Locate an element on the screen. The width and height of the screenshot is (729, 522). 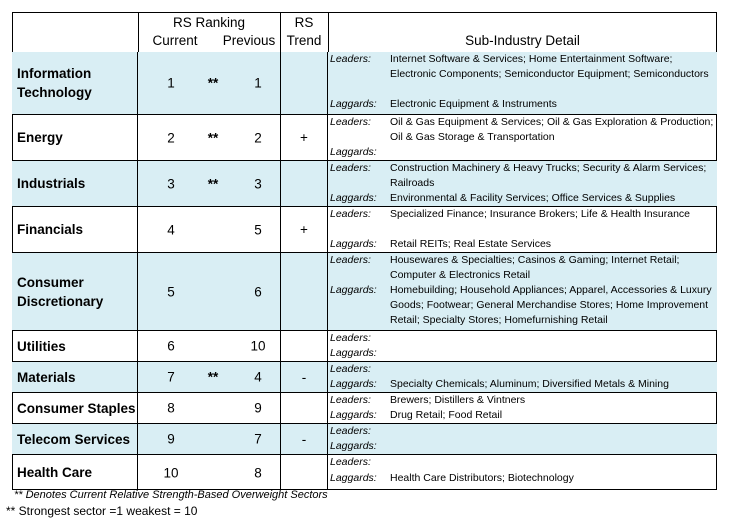
current-rank: 4 is located at coordinates (171, 229).